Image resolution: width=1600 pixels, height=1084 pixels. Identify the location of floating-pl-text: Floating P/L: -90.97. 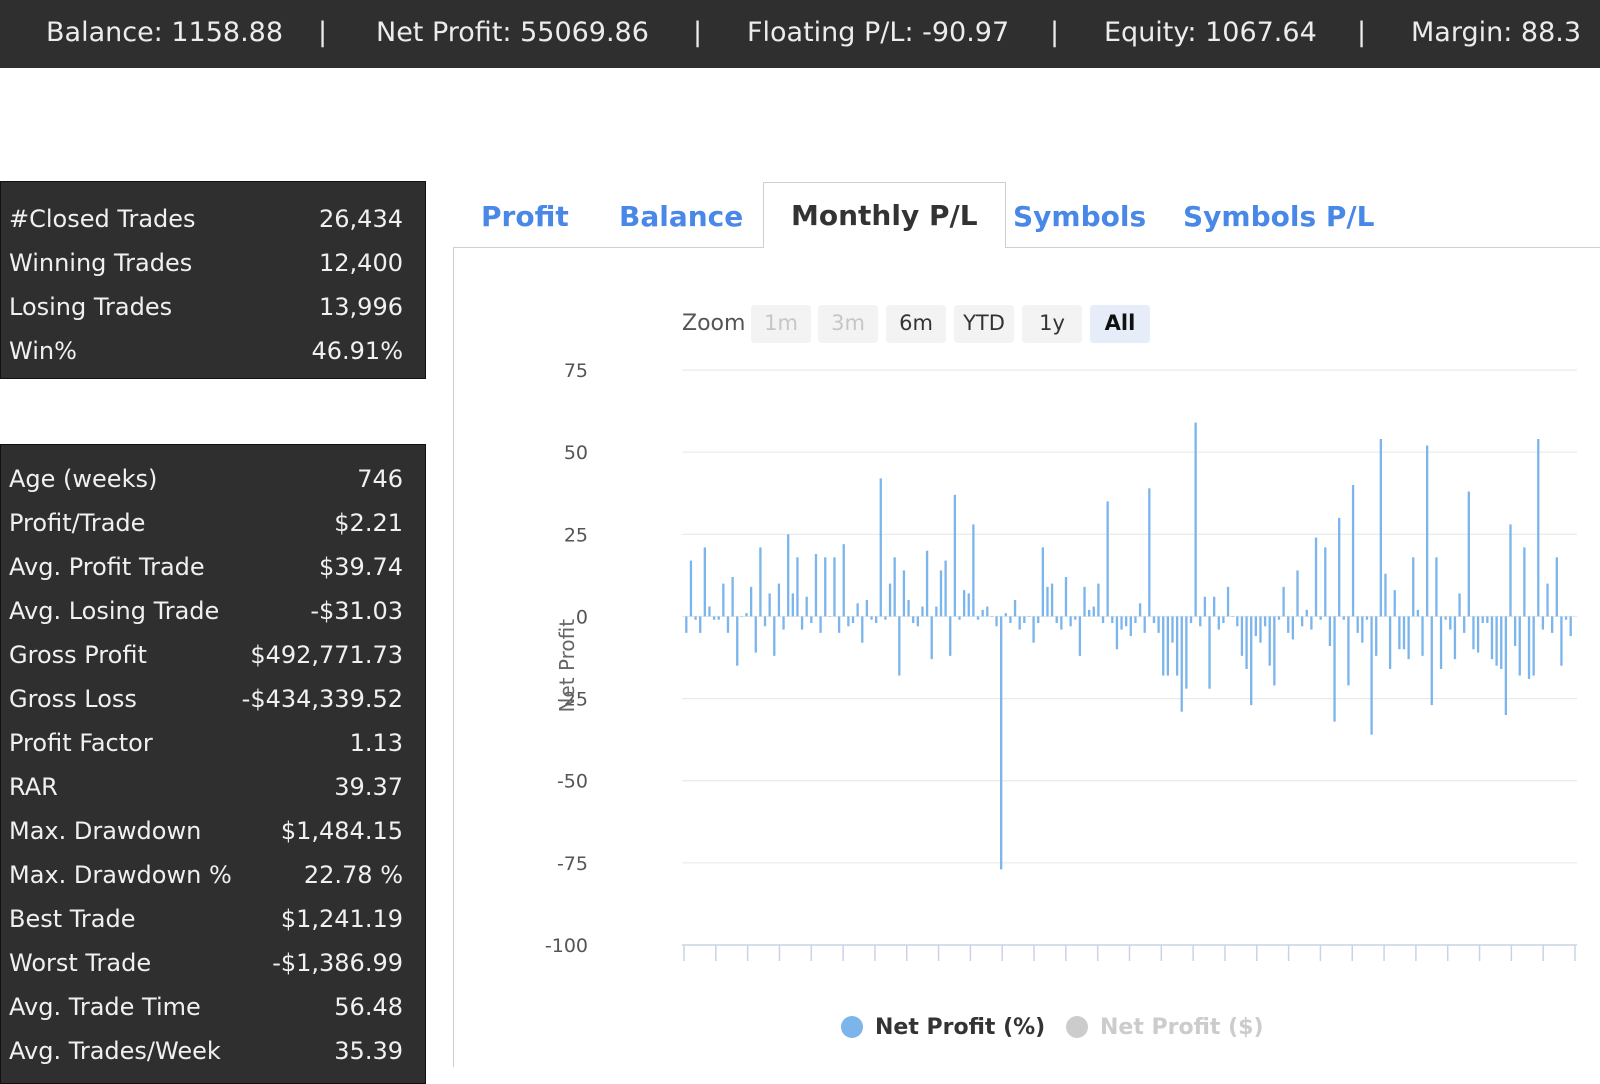
(878, 32).